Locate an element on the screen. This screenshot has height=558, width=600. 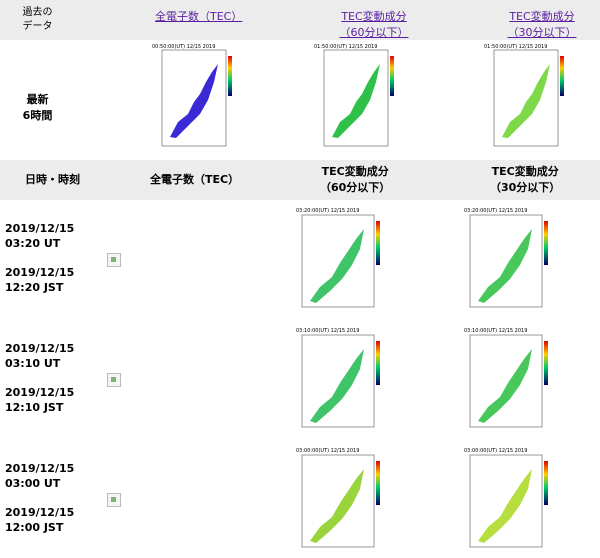
latest-tec60-map-svg: 01:50:00(UT) 12/15 2019 is located at coordinates (354, 95).